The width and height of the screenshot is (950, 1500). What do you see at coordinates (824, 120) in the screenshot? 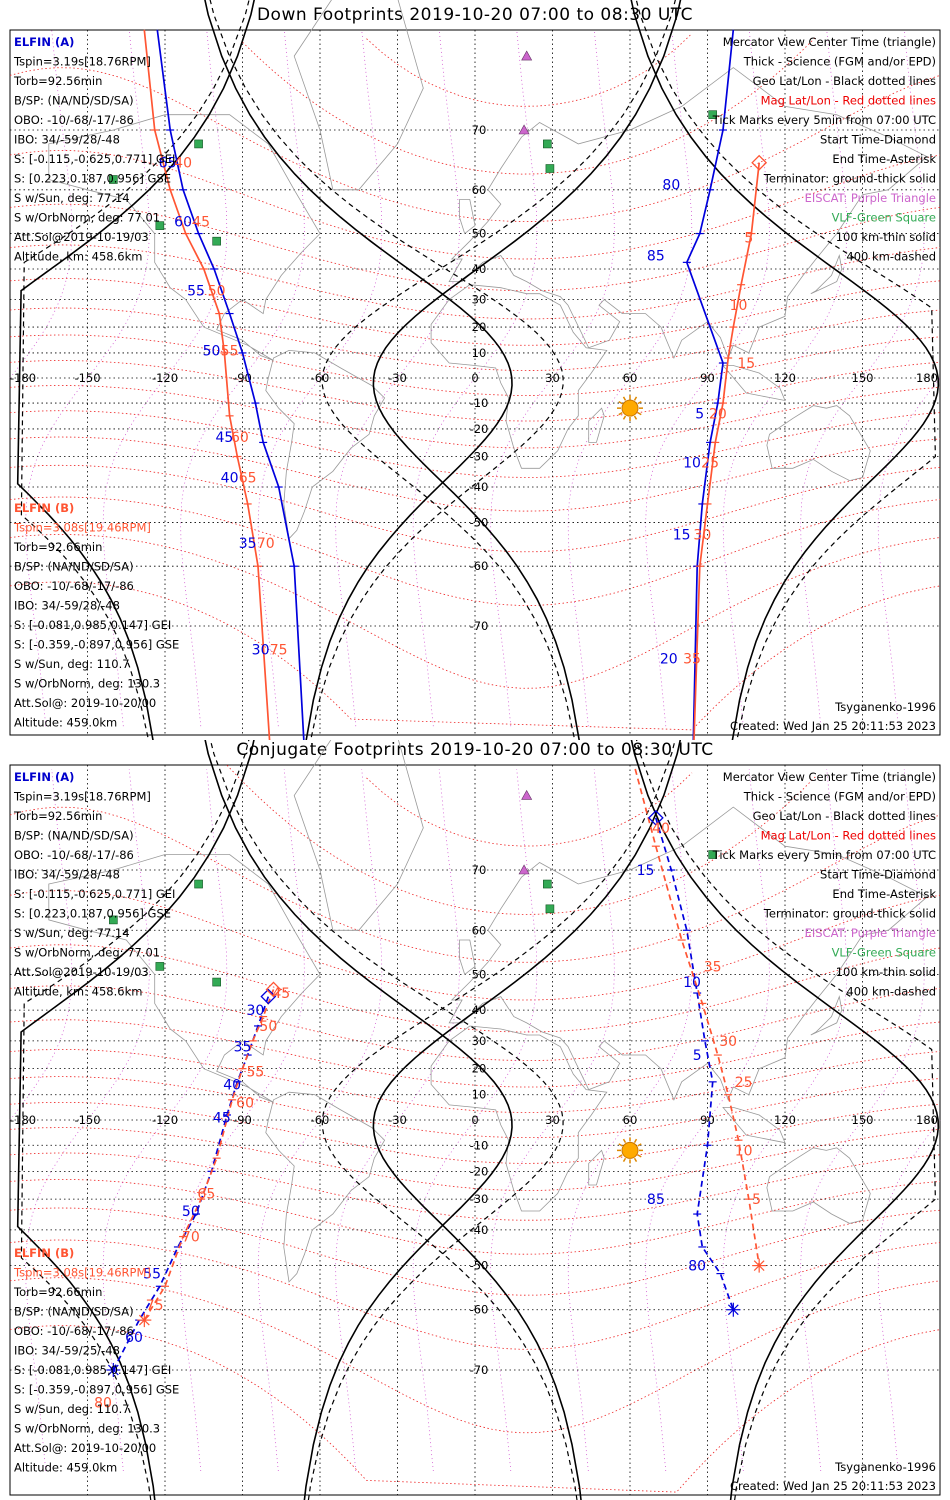
I see `legend-entry: Tick Marks every 5min from 07:00 UTC` at bounding box center [824, 120].